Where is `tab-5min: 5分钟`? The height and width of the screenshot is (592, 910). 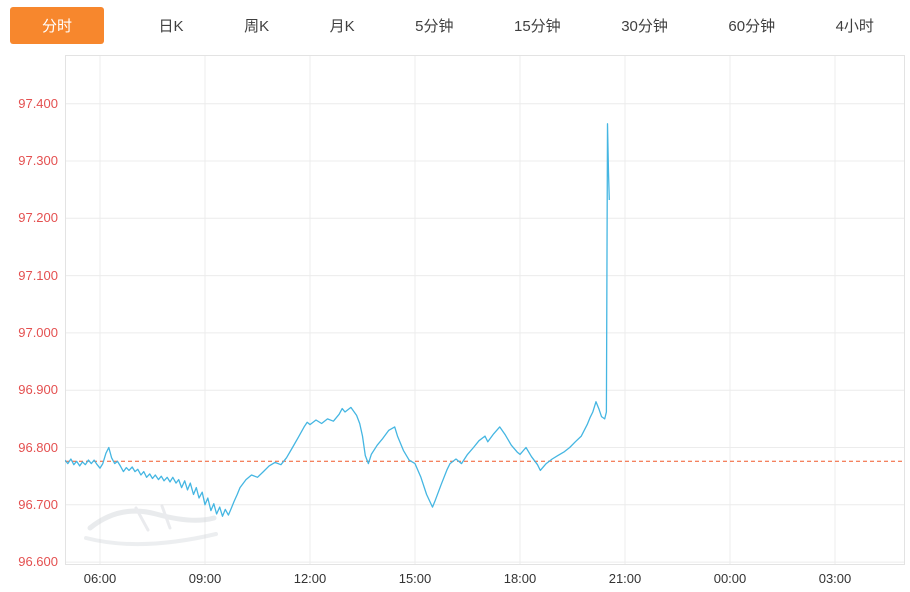 tab-5min: 5分钟 is located at coordinates (434, 26).